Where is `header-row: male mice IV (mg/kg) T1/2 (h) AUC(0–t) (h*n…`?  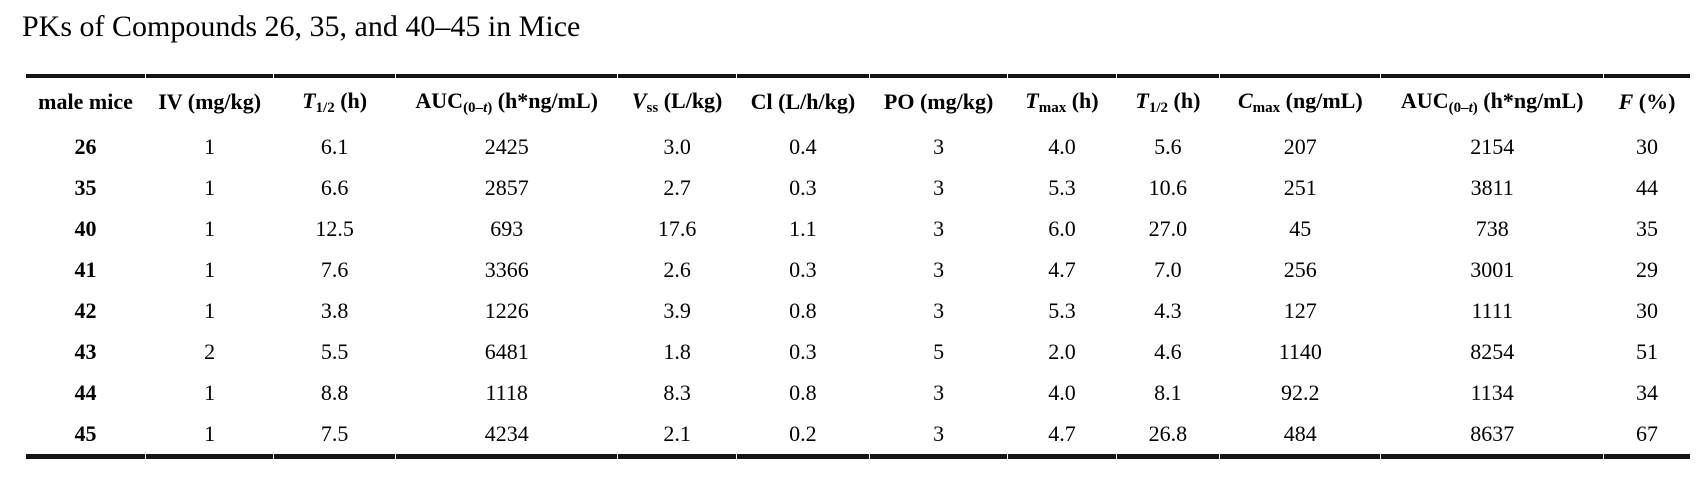 header-row: male mice IV (mg/kg) T1/2 (h) AUC(0–t) (h*n… is located at coordinates (858, 100).